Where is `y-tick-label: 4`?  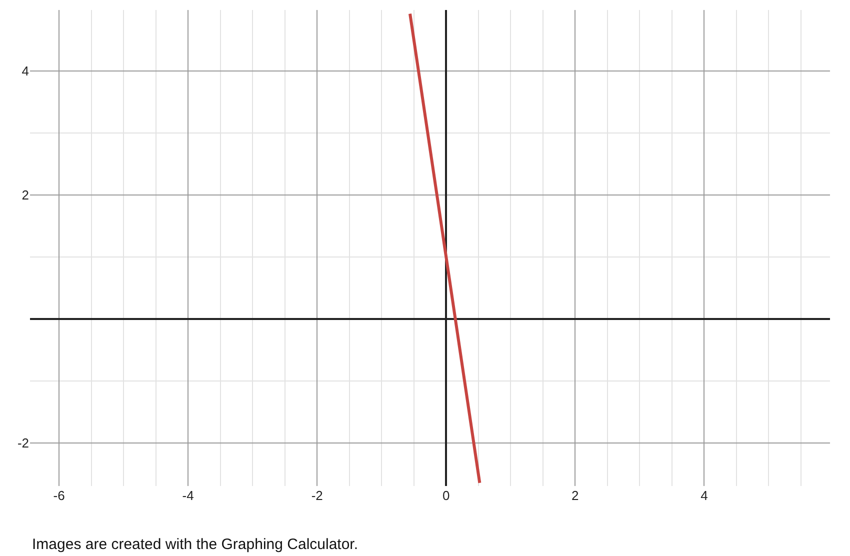 y-tick-label: 4 is located at coordinates (25, 70).